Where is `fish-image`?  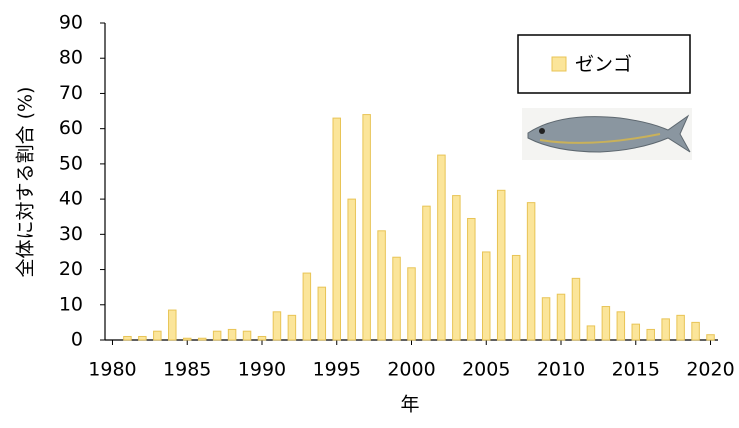
fish-image is located at coordinates (607, 134).